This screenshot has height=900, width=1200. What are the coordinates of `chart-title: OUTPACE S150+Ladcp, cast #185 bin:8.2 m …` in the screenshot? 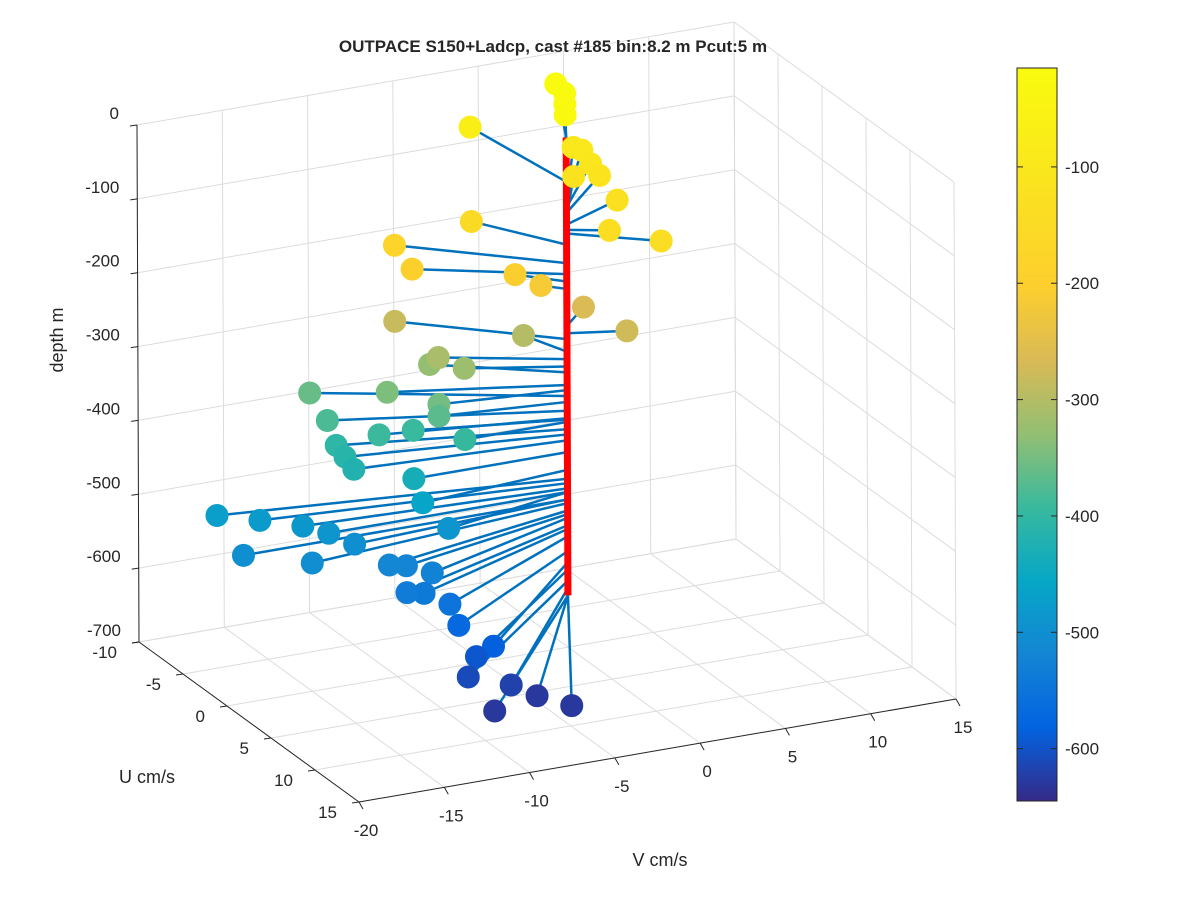 It's located at (553, 46).